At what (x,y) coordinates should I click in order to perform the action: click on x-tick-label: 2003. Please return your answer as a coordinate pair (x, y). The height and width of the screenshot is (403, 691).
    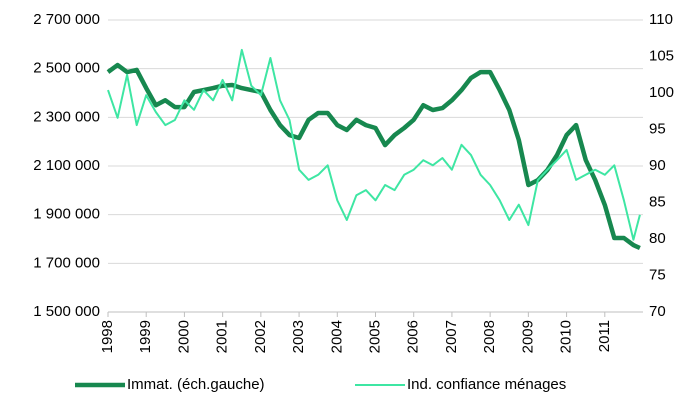
    Looking at the image, I should click on (298, 336).